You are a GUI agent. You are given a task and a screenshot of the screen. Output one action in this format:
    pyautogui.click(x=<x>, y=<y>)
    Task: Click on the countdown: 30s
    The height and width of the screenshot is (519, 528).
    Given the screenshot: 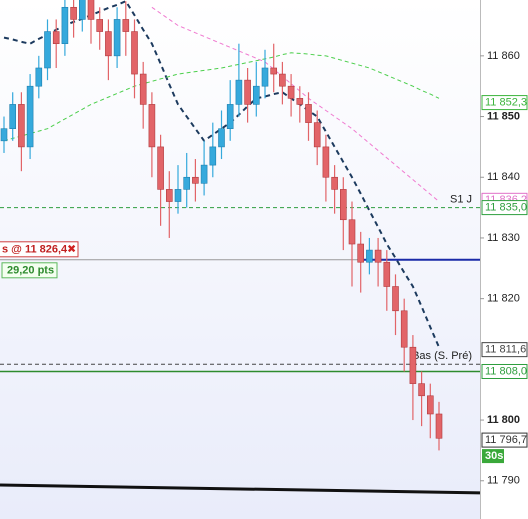 What is the action you would take?
    pyautogui.click(x=494, y=456)
    